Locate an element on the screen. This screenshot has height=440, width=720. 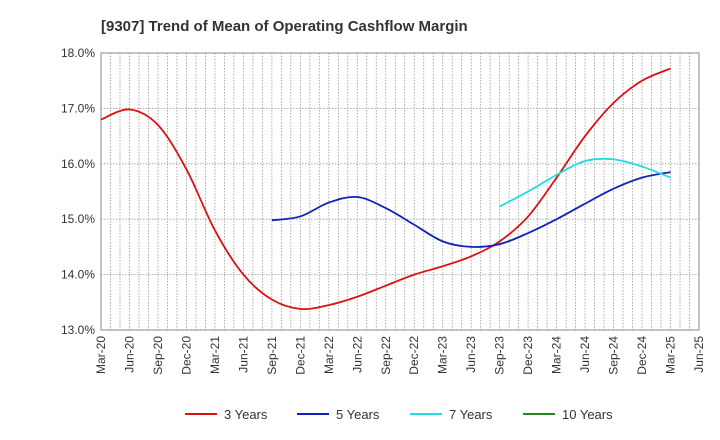
x-tick-label: Jun-22 is located at coordinates (357, 354).